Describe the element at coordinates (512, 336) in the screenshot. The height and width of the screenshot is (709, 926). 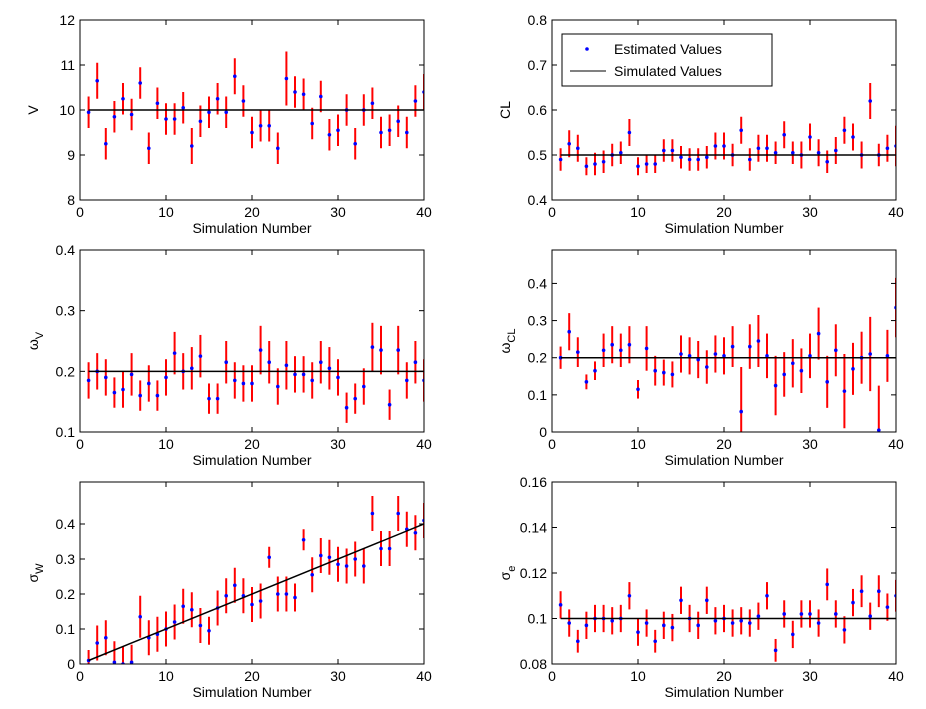
I see `y-label-sub: CL` at that location.